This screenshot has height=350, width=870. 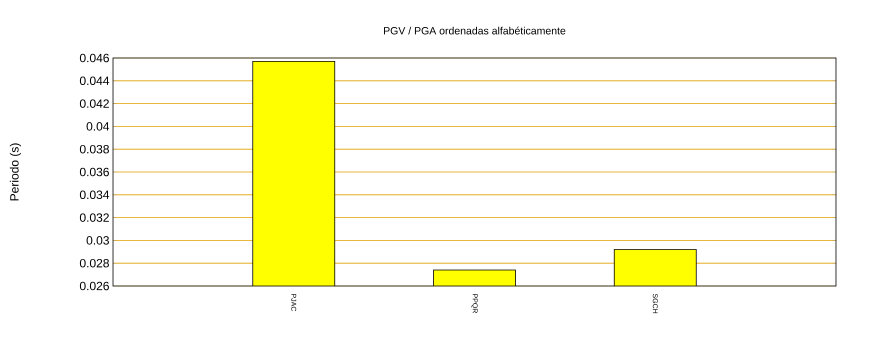 I want to click on chart-title: PGV / PGA ordenadas alfabéticamente, so click(x=475, y=30).